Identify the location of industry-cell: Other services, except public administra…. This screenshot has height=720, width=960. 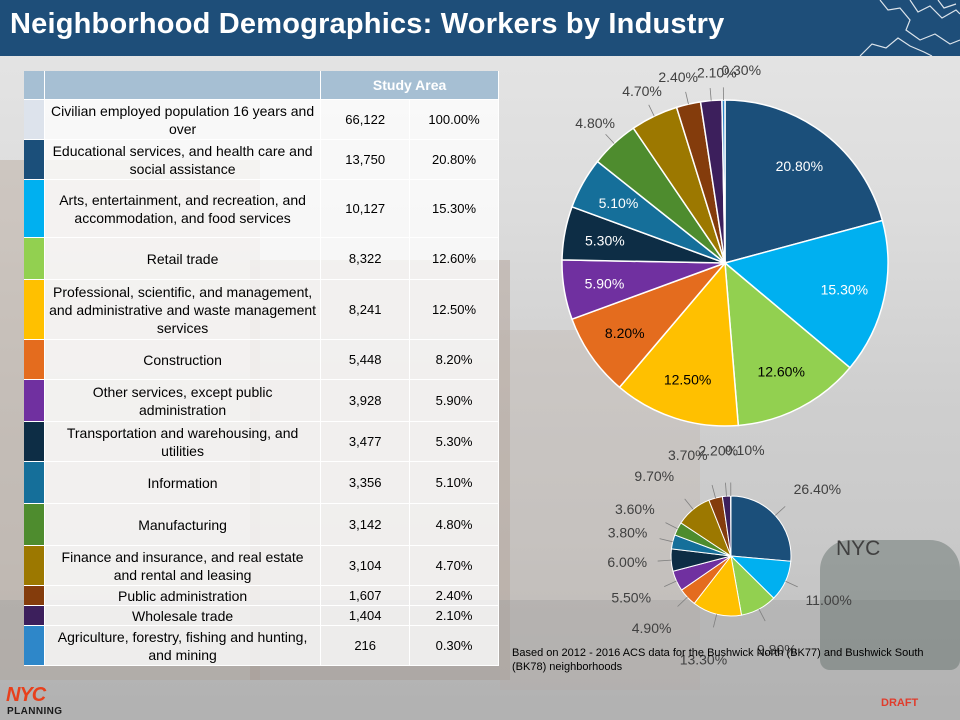
(183, 400).